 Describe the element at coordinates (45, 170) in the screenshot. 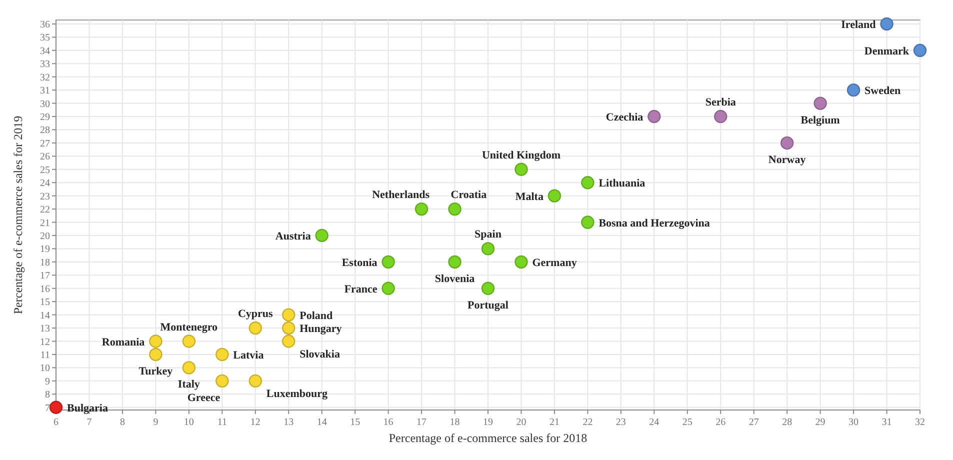

I see `y-tick-label: 25` at that location.